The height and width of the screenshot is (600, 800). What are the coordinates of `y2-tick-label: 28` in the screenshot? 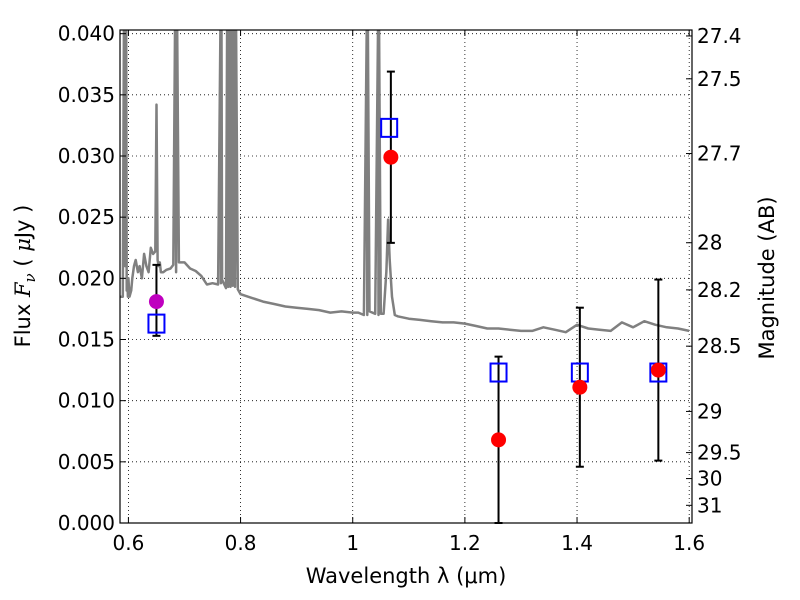 It's located at (709, 243).